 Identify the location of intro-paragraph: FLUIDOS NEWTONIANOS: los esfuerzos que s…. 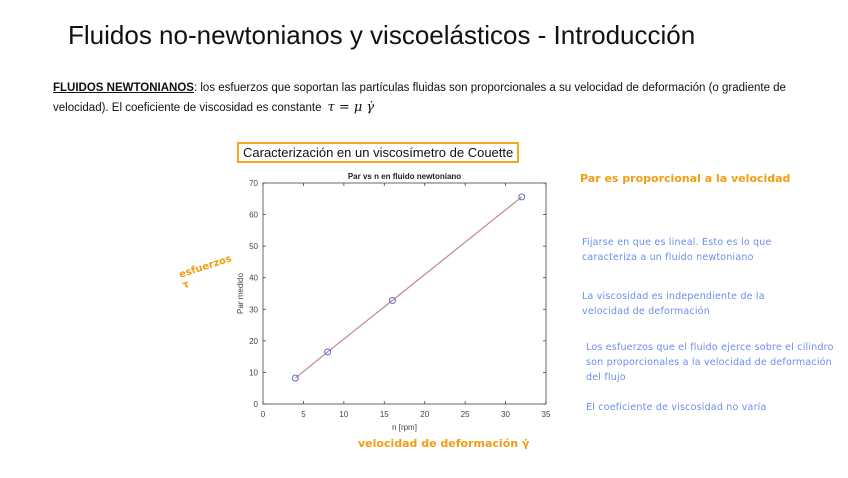
(423, 98).